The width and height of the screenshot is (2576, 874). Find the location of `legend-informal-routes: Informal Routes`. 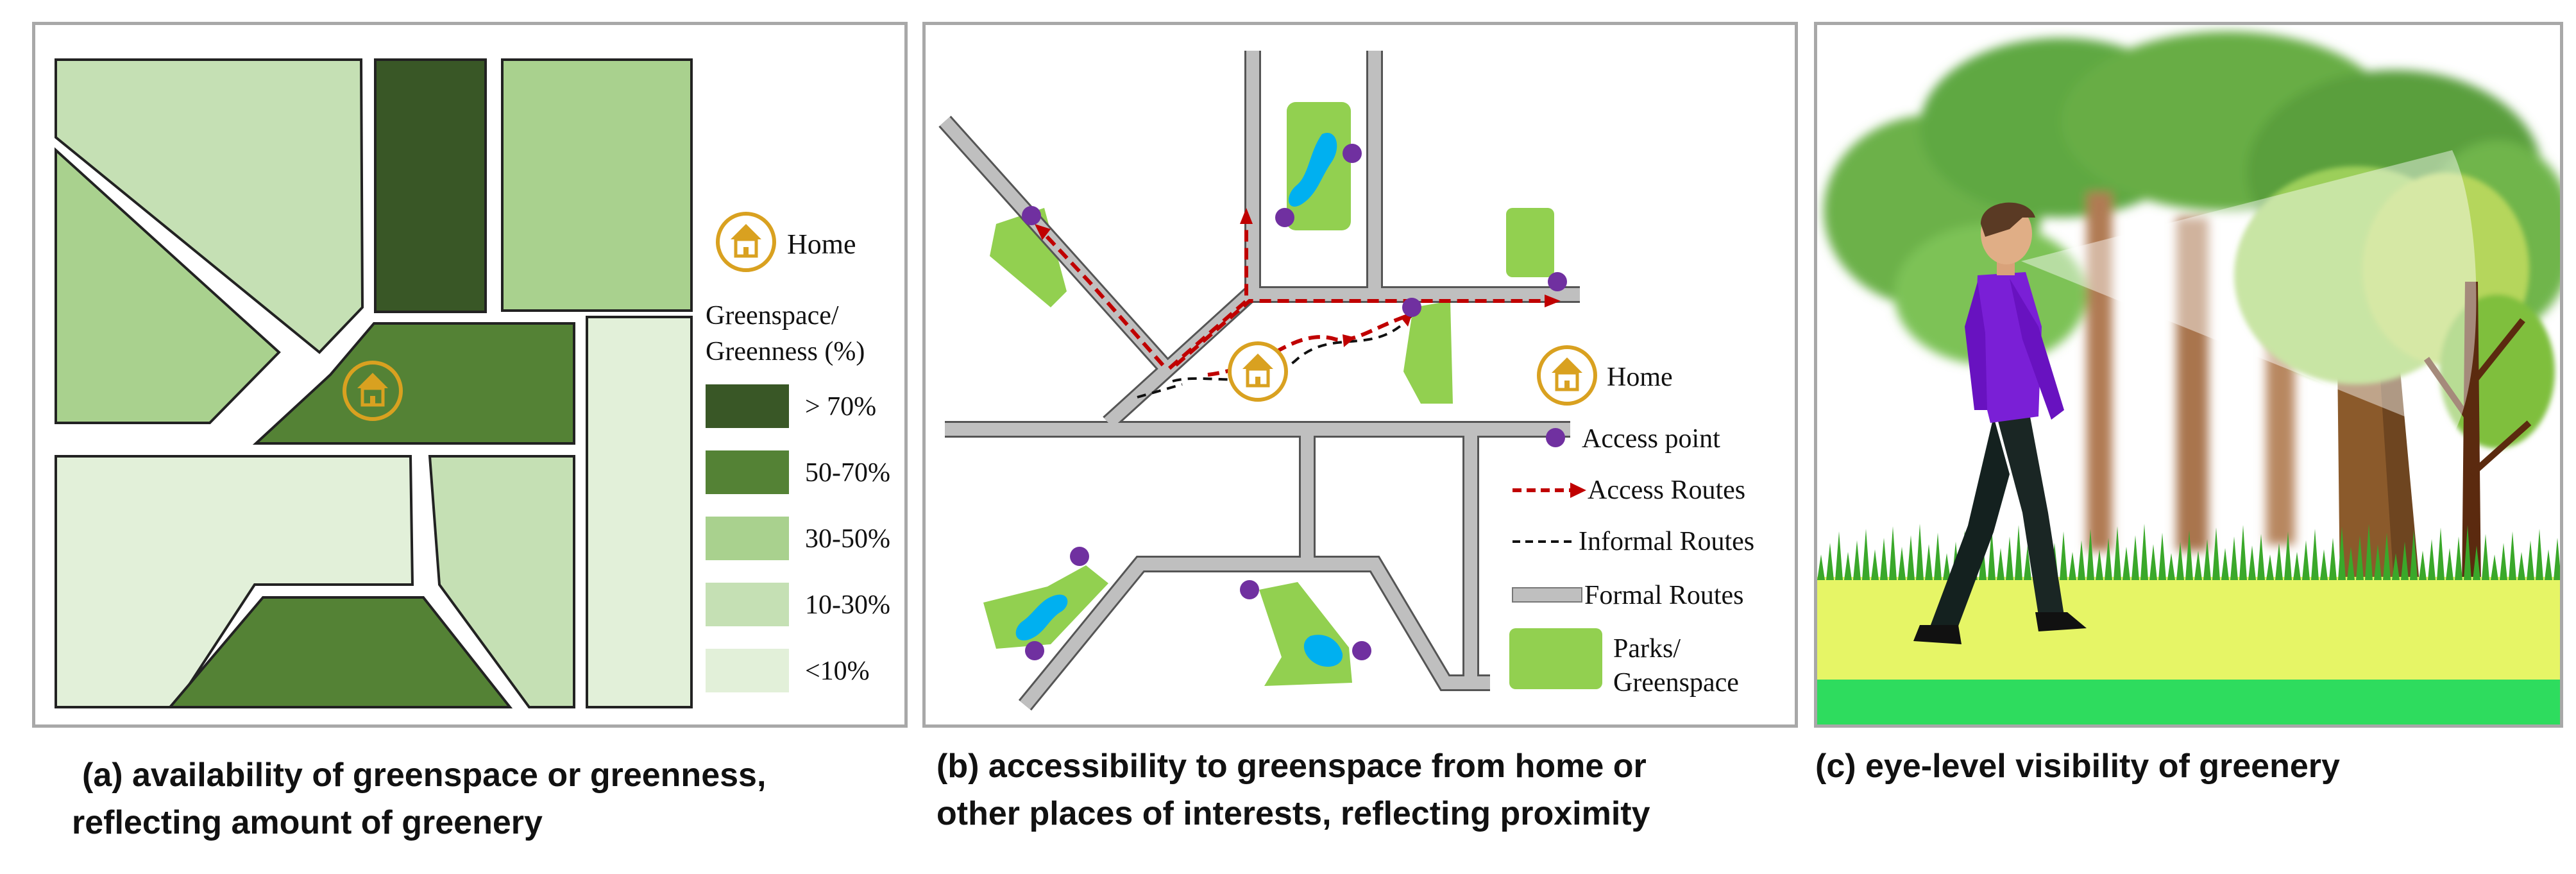

legend-informal-routes: Informal Routes is located at coordinates (1666, 541).